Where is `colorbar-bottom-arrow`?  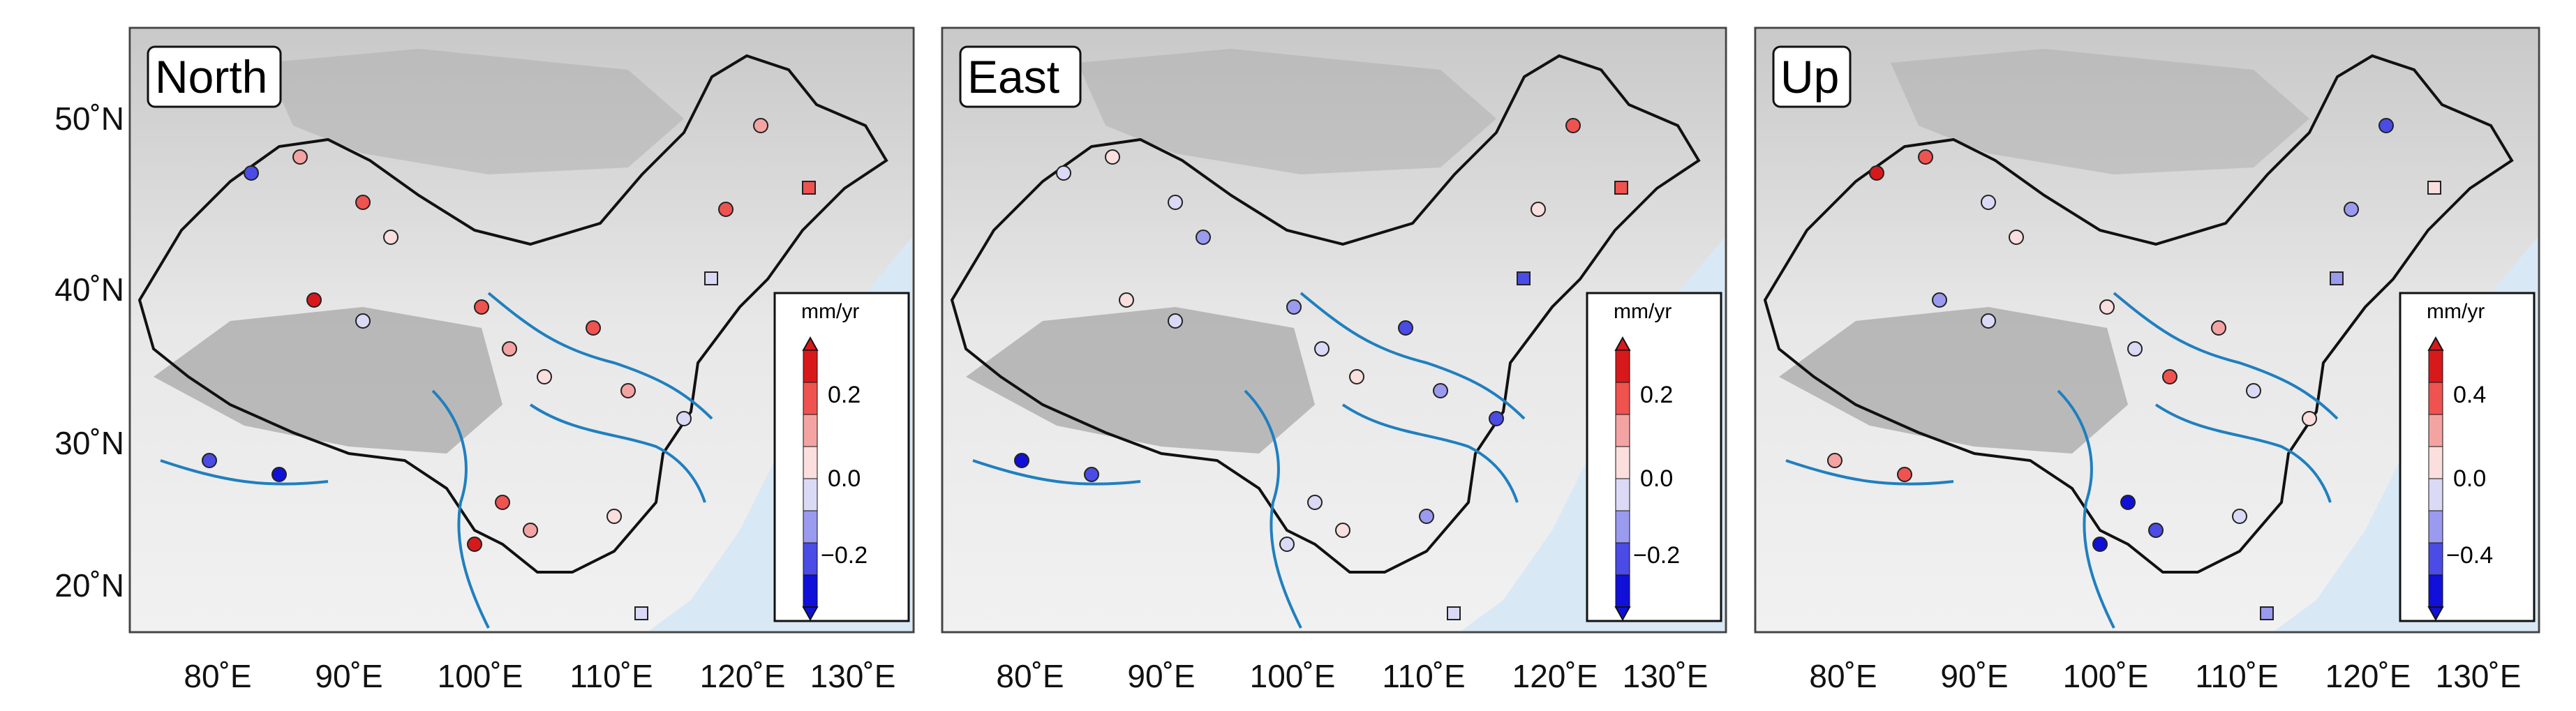 colorbar-bottom-arrow is located at coordinates (2435, 614).